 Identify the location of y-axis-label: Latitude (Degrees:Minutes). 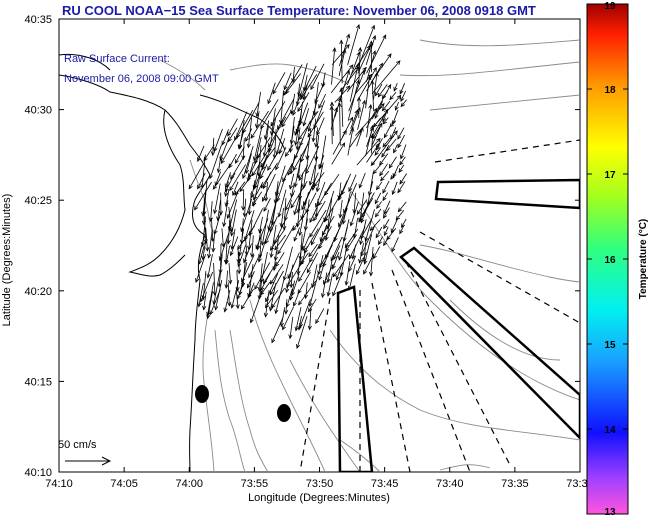
(7, 260).